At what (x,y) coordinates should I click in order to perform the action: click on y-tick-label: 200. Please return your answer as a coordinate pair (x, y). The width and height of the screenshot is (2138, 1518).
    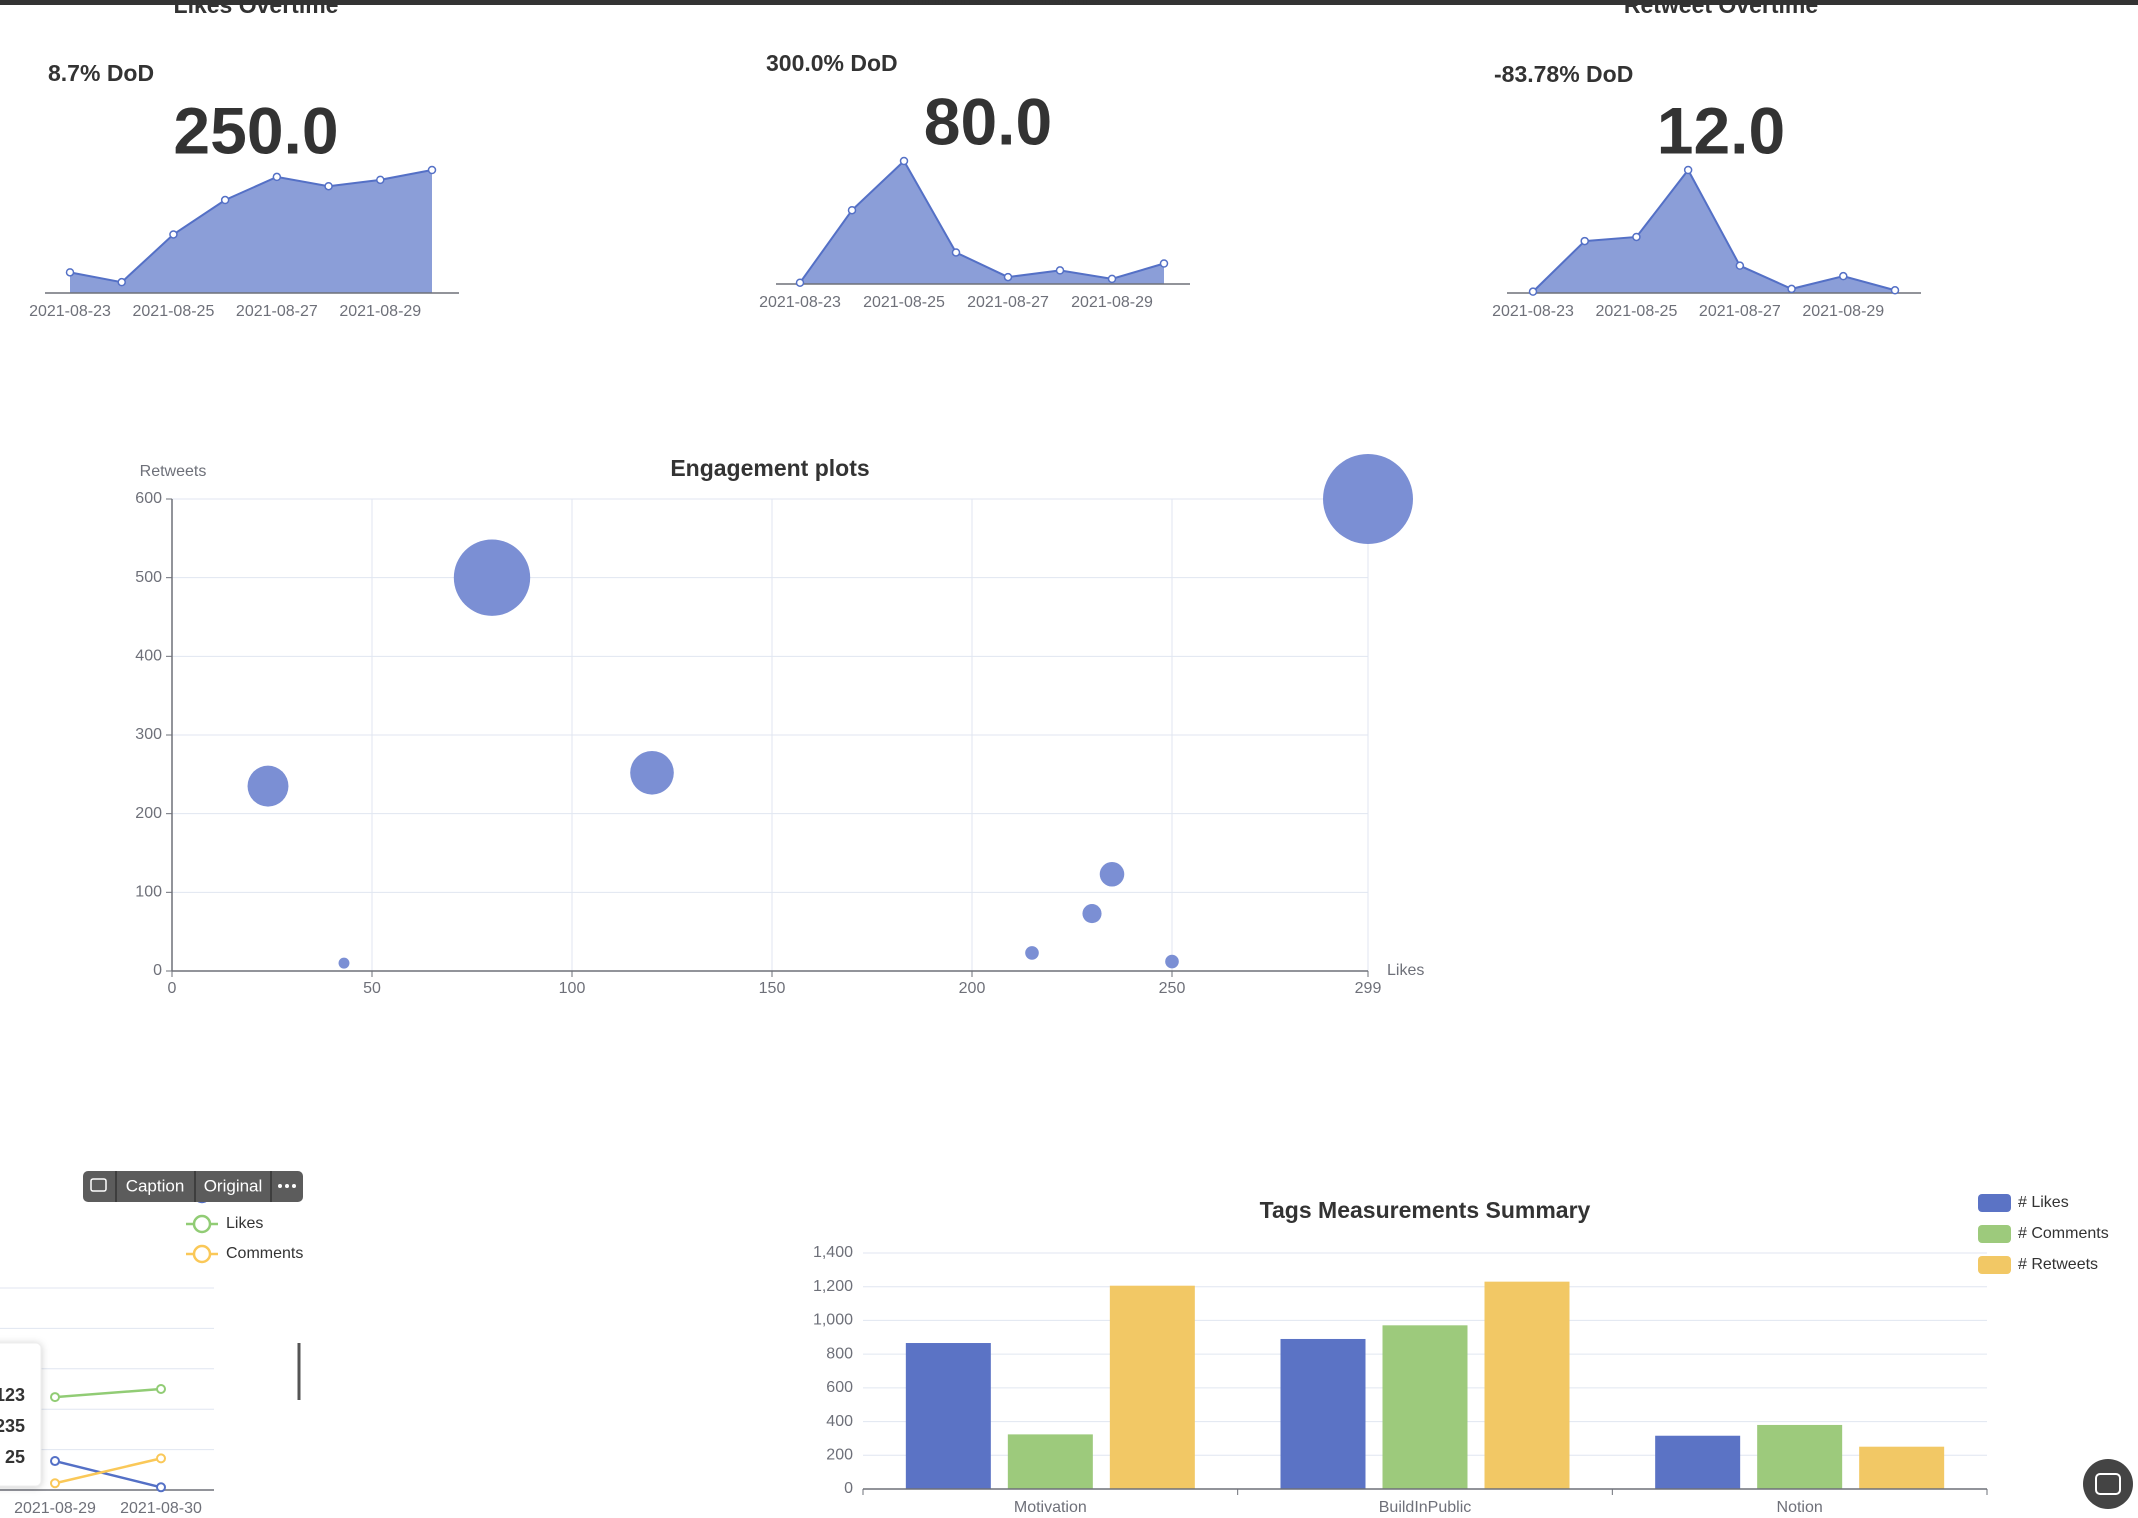
    Looking at the image, I should click on (839, 1455).